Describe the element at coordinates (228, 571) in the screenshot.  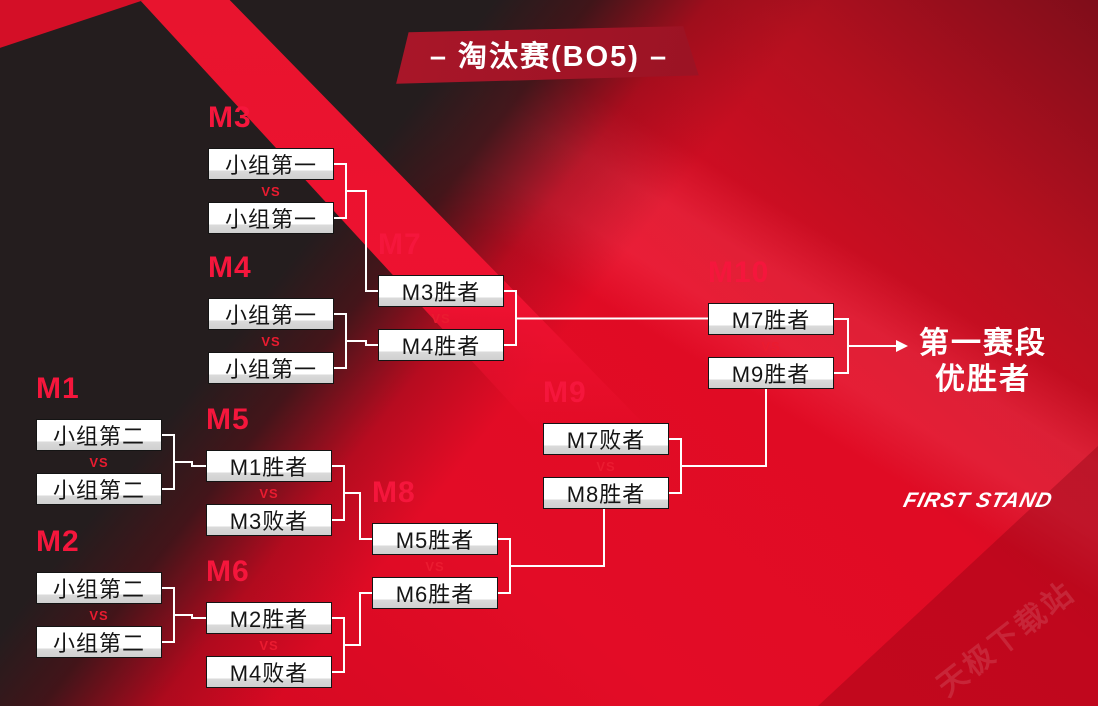
I see `match-m6-label: M6` at that location.